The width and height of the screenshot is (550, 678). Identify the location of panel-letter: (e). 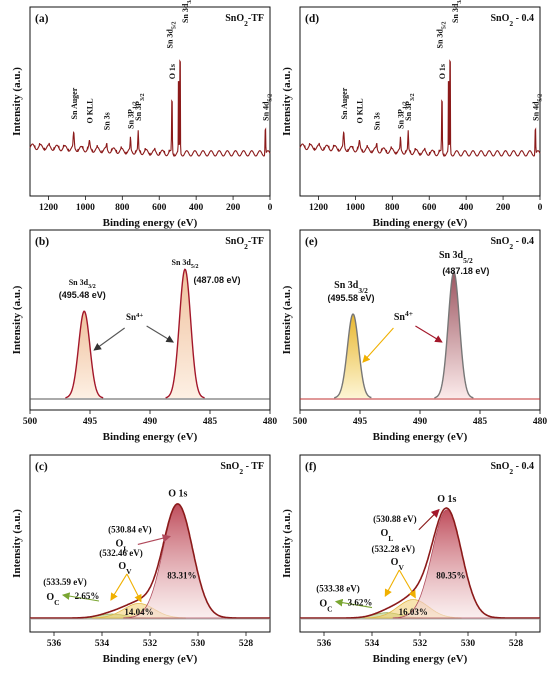
(311, 242).